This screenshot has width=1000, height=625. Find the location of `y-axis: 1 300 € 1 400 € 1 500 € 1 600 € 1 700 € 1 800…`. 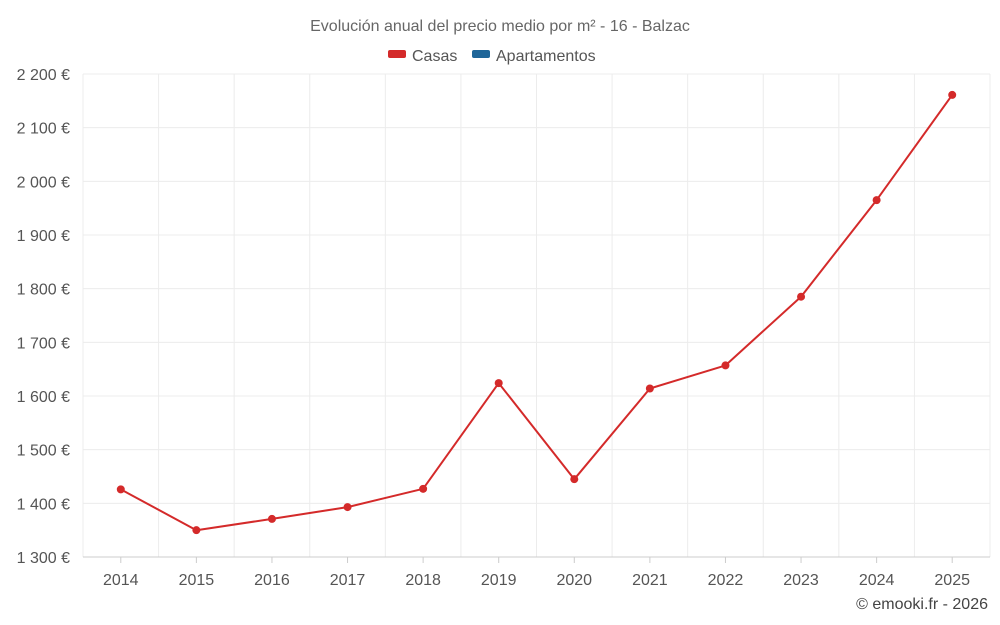

y-axis: 1 300 € 1 400 € 1 500 € 1 600 € 1 700 € 1 800… is located at coordinates (43, 317).